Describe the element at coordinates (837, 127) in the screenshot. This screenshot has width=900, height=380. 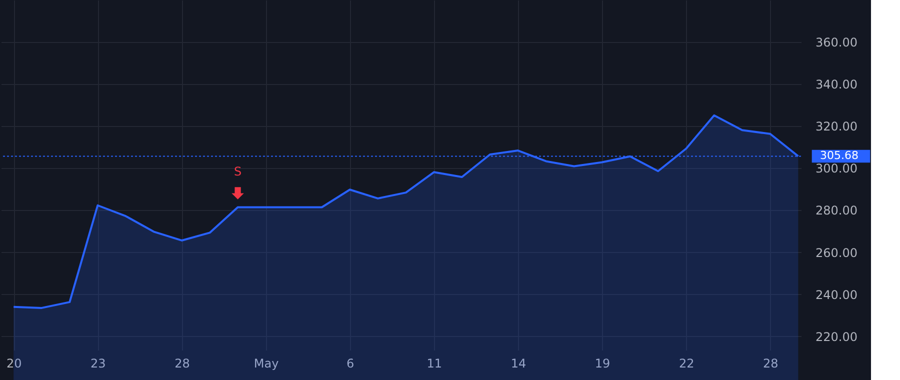
I see `y-tick-label: 320.00` at that location.